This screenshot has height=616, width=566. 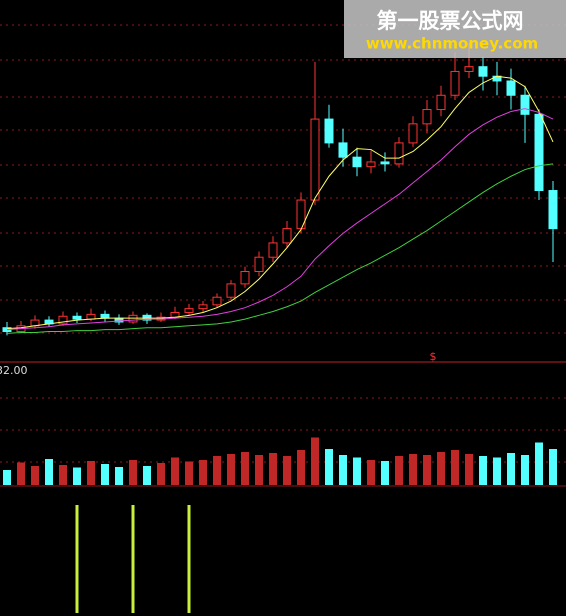 I want to click on watermark-url: www.chnmoney.com, so click(x=452, y=44).